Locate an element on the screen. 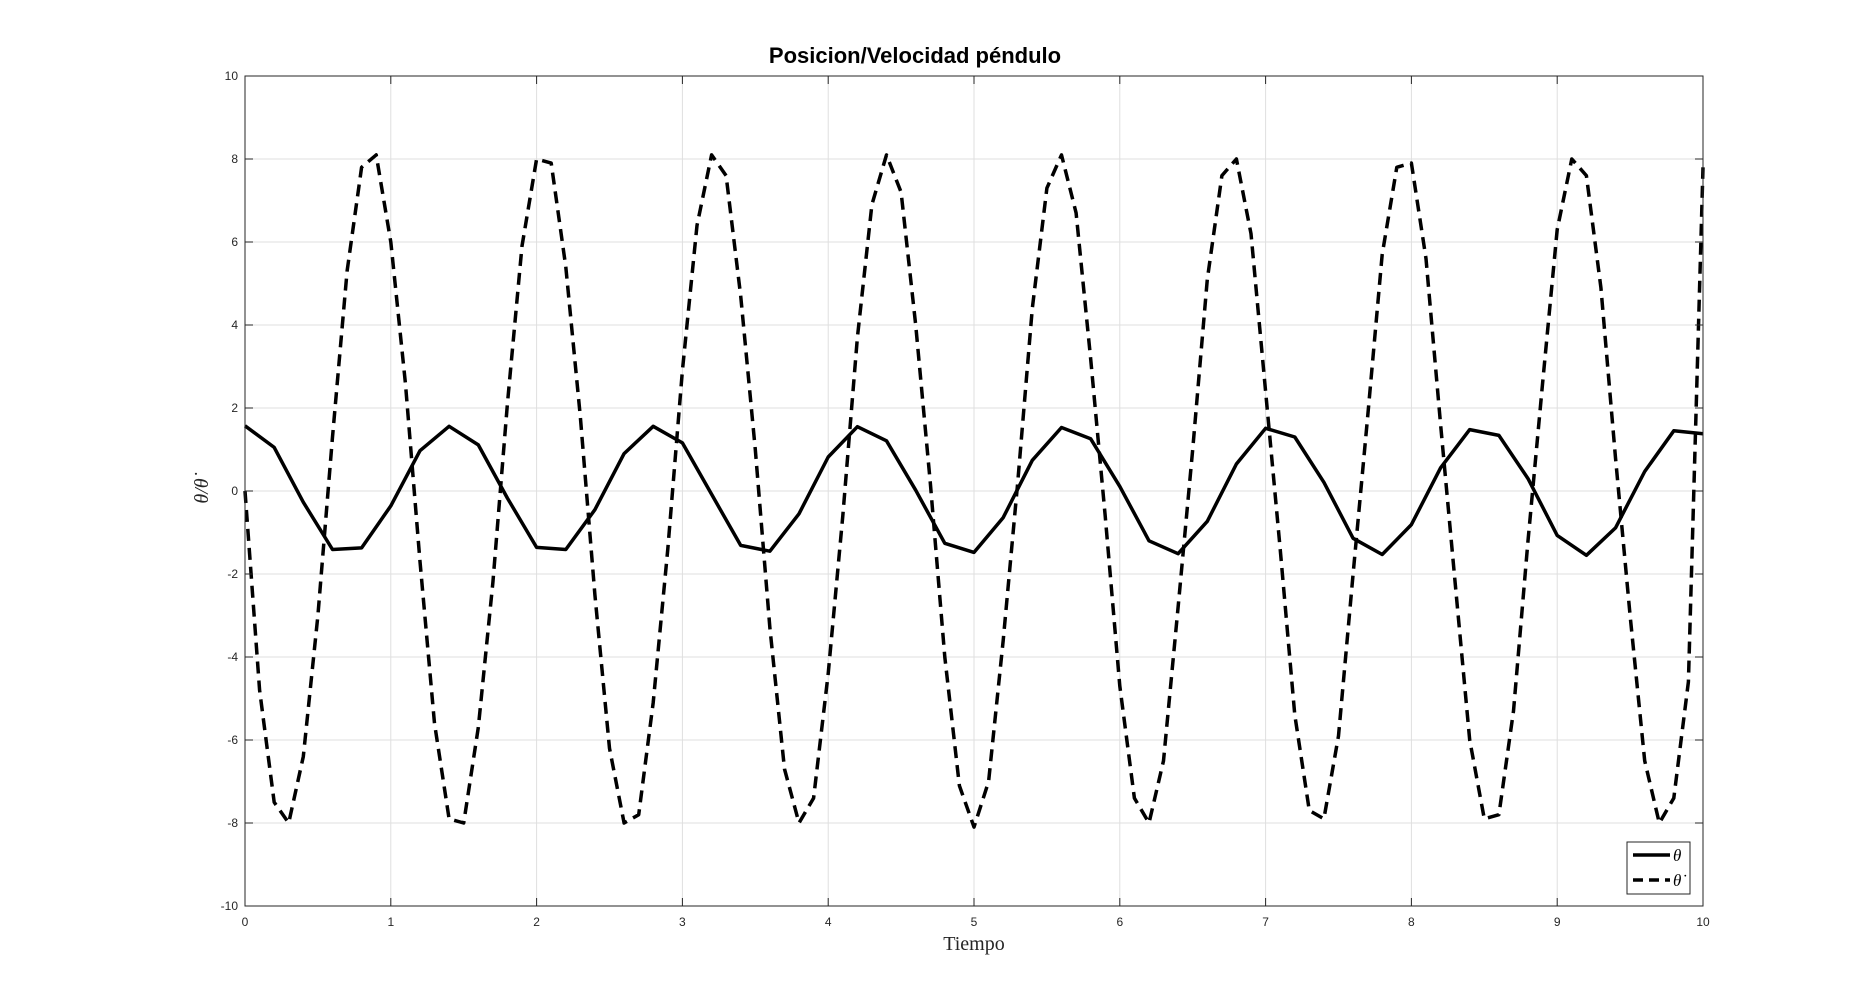  y-tick-label: -4 is located at coordinates (232, 657).